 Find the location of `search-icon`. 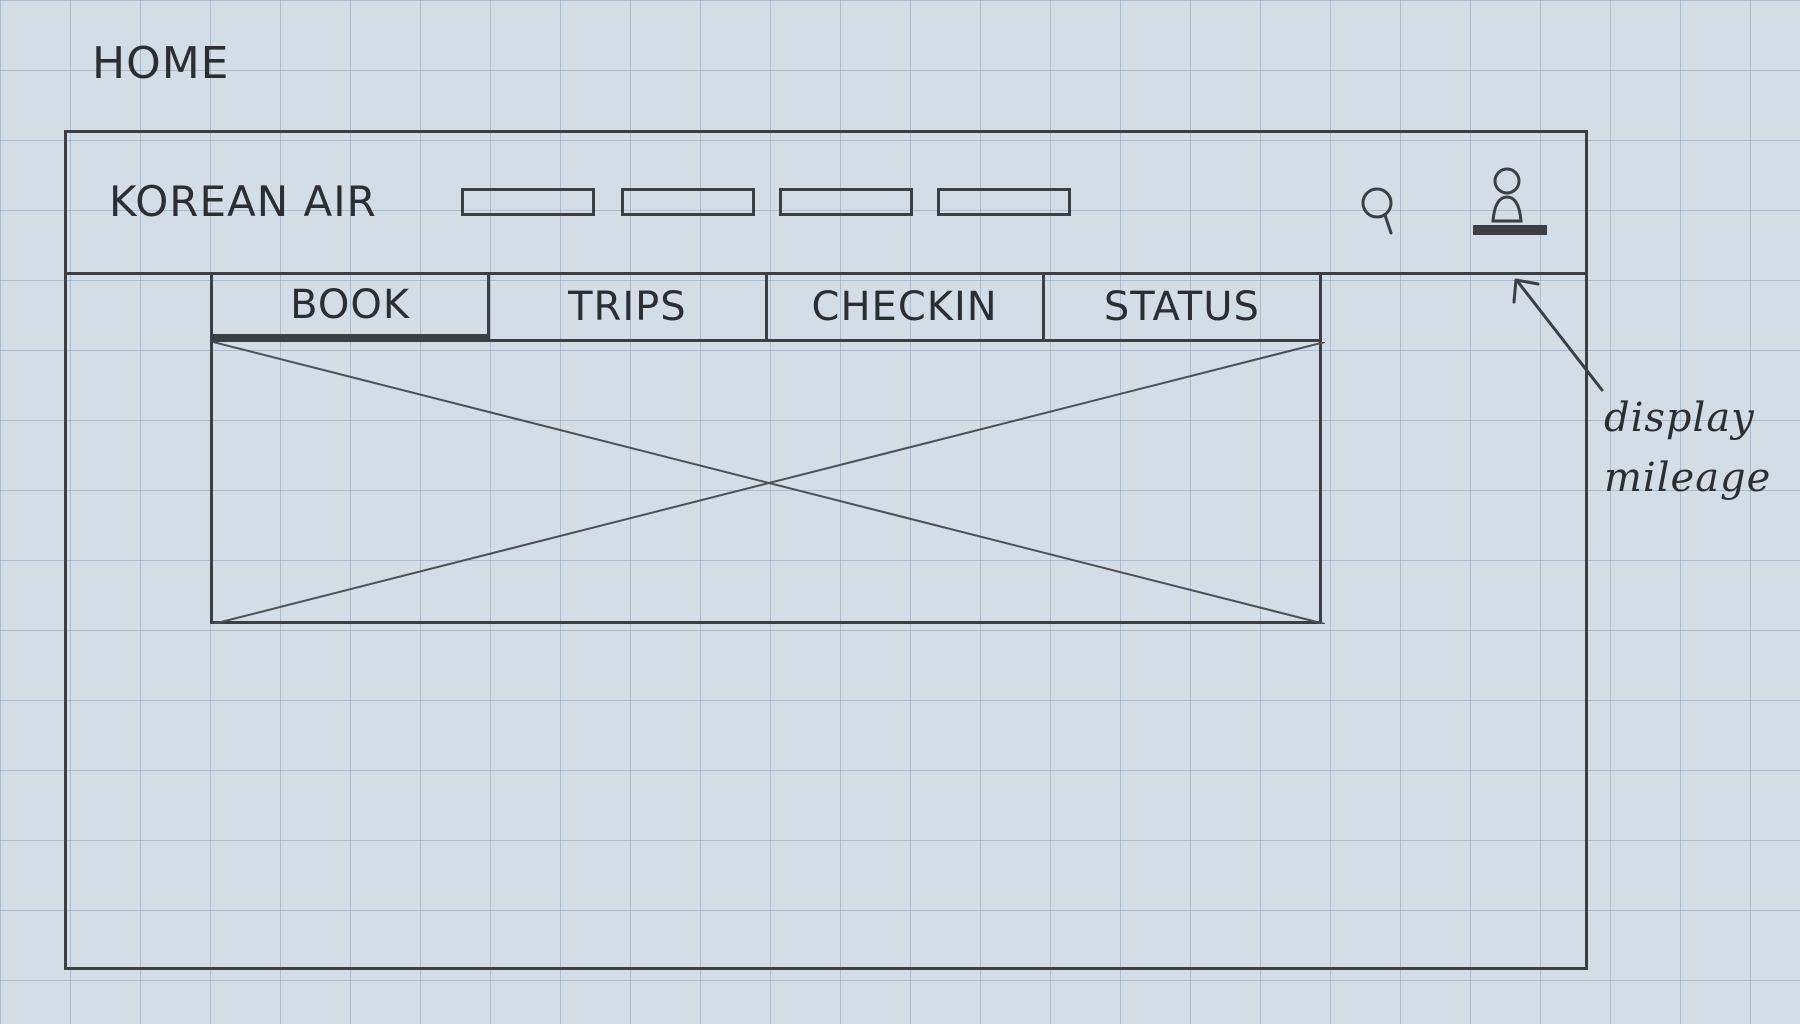

search-icon is located at coordinates (1381, 209).